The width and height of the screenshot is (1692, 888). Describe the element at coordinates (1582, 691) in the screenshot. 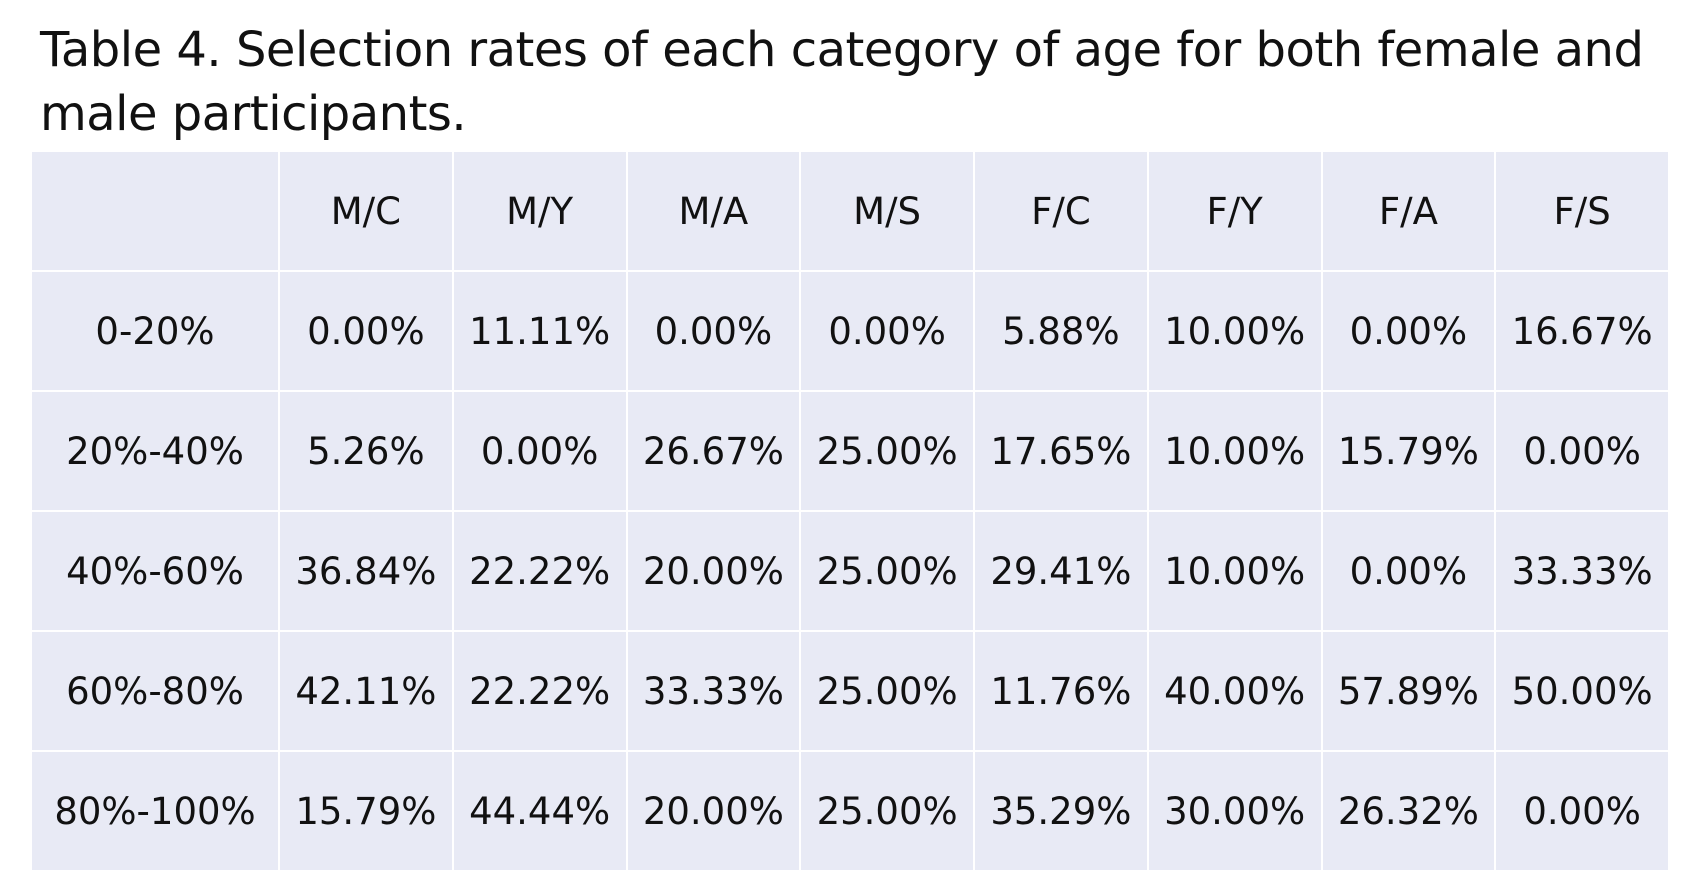

I see `table-cell: 50.00%` at that location.